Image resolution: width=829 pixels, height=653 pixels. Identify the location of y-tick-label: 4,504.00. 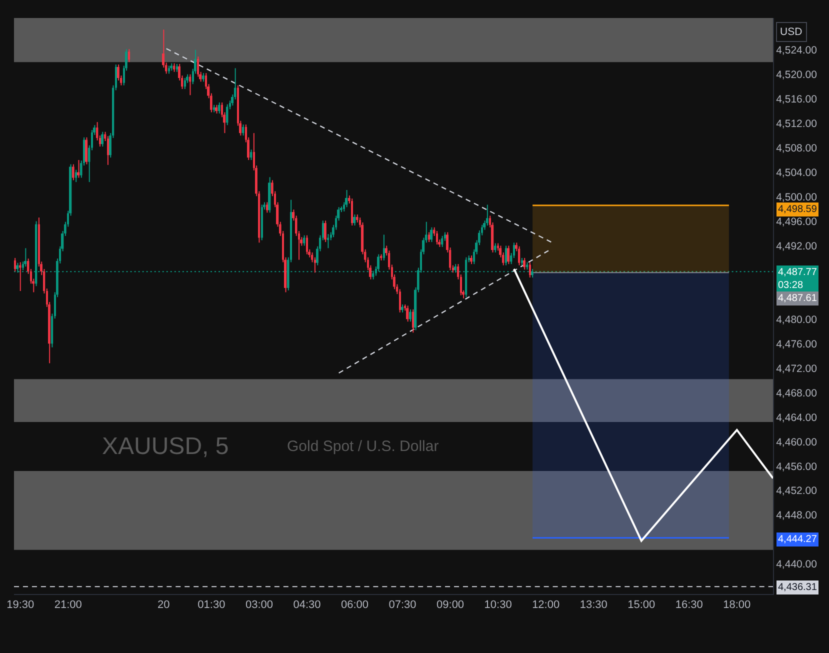
(797, 172).